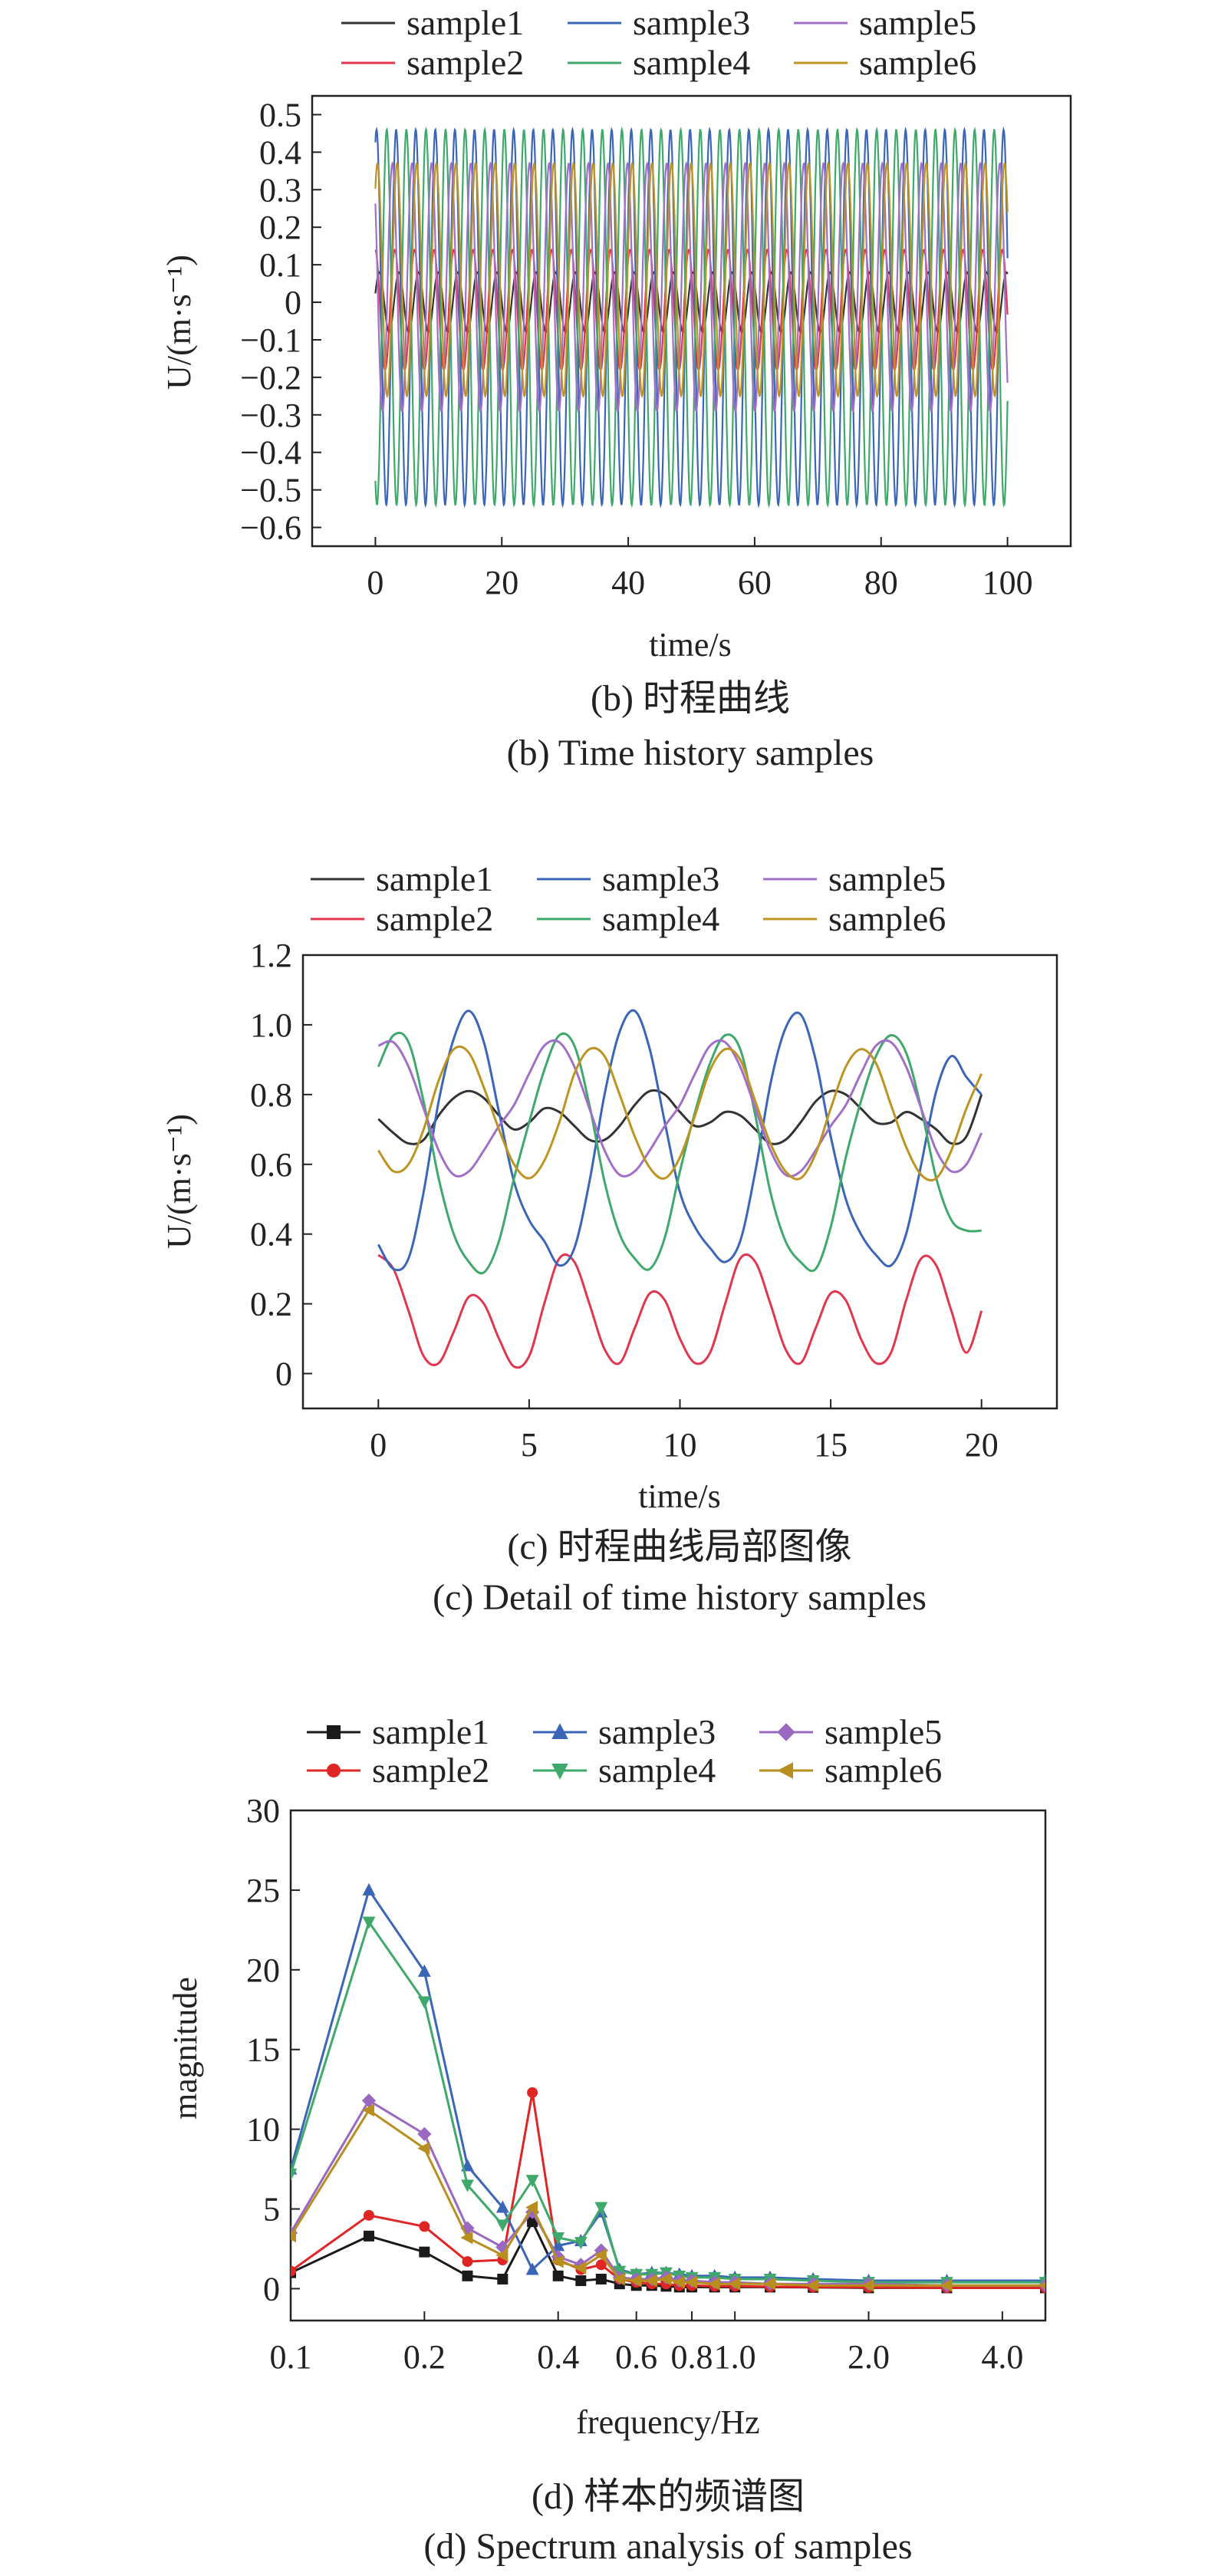  What do you see at coordinates (281, 1165) in the screenshot?
I see `panel-c-y-ticks: 0 0.2 0.4 0.6 0.8 1.0 1.2` at bounding box center [281, 1165].